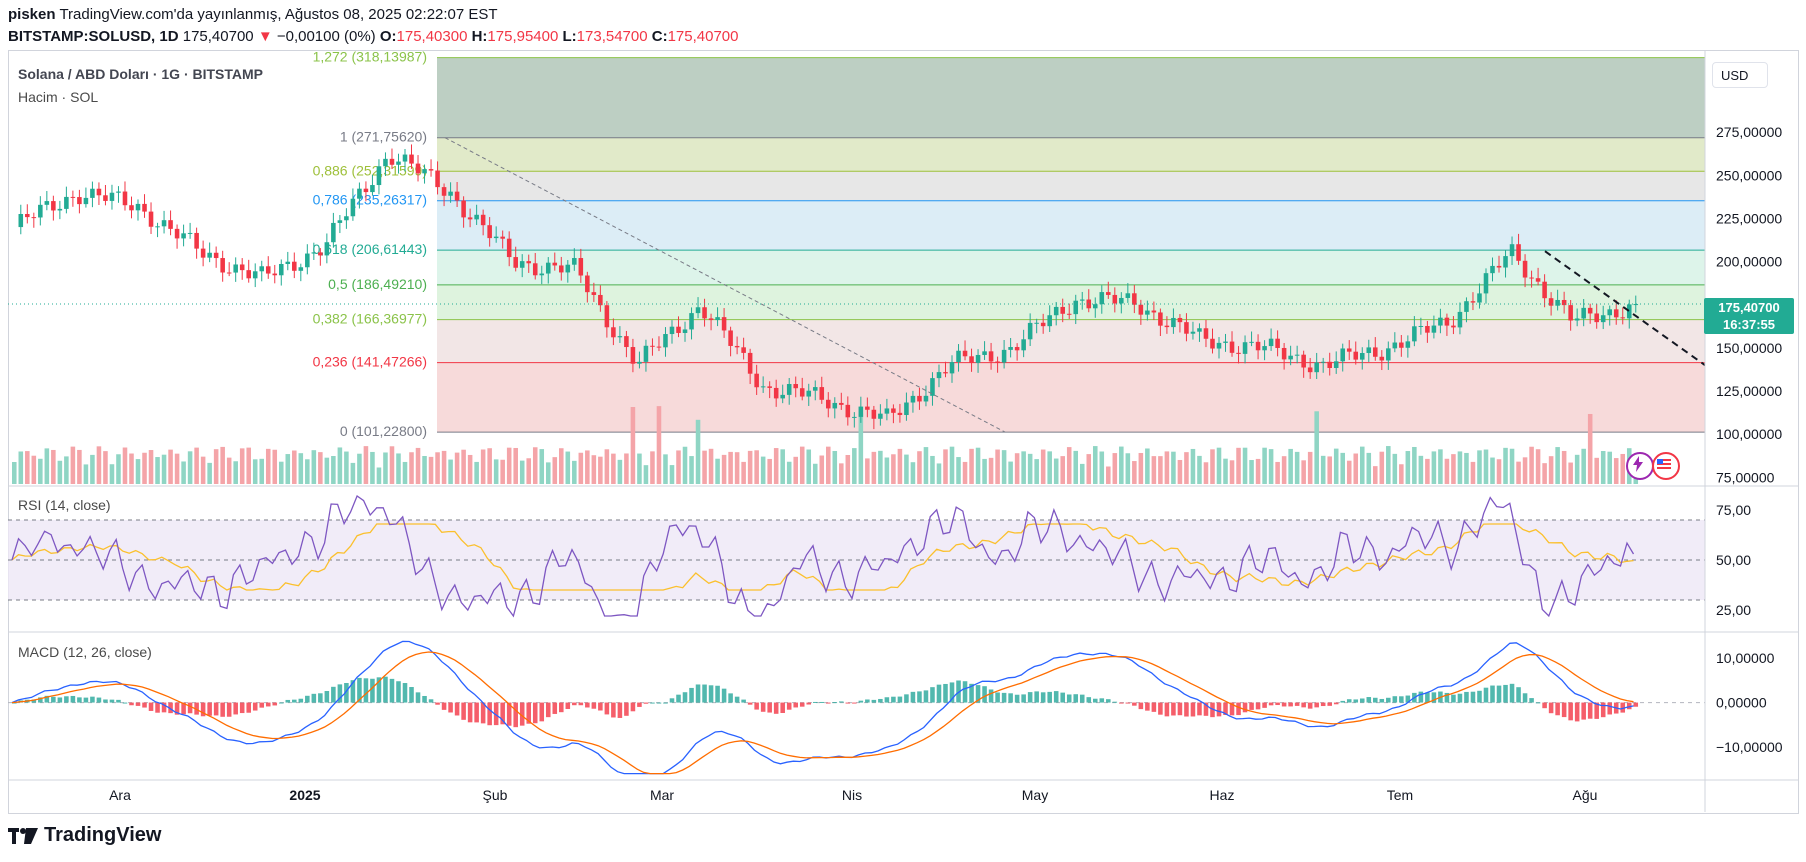  Describe the element at coordinates (370, 200) in the screenshot. I see `fib-level-label: 0,786 (235,26317)` at that location.